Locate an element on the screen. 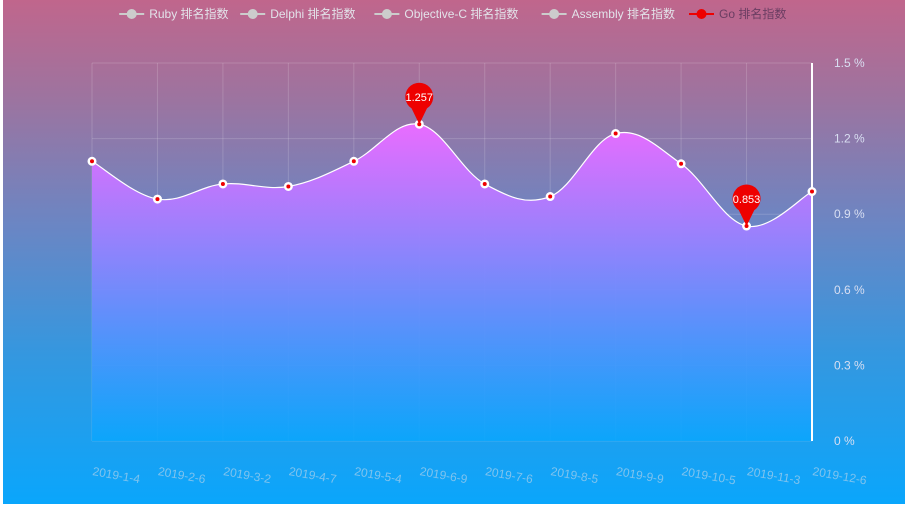 This screenshot has height=507, width=917. x-tick-label: 2019-3-2 is located at coordinates (247, 475).